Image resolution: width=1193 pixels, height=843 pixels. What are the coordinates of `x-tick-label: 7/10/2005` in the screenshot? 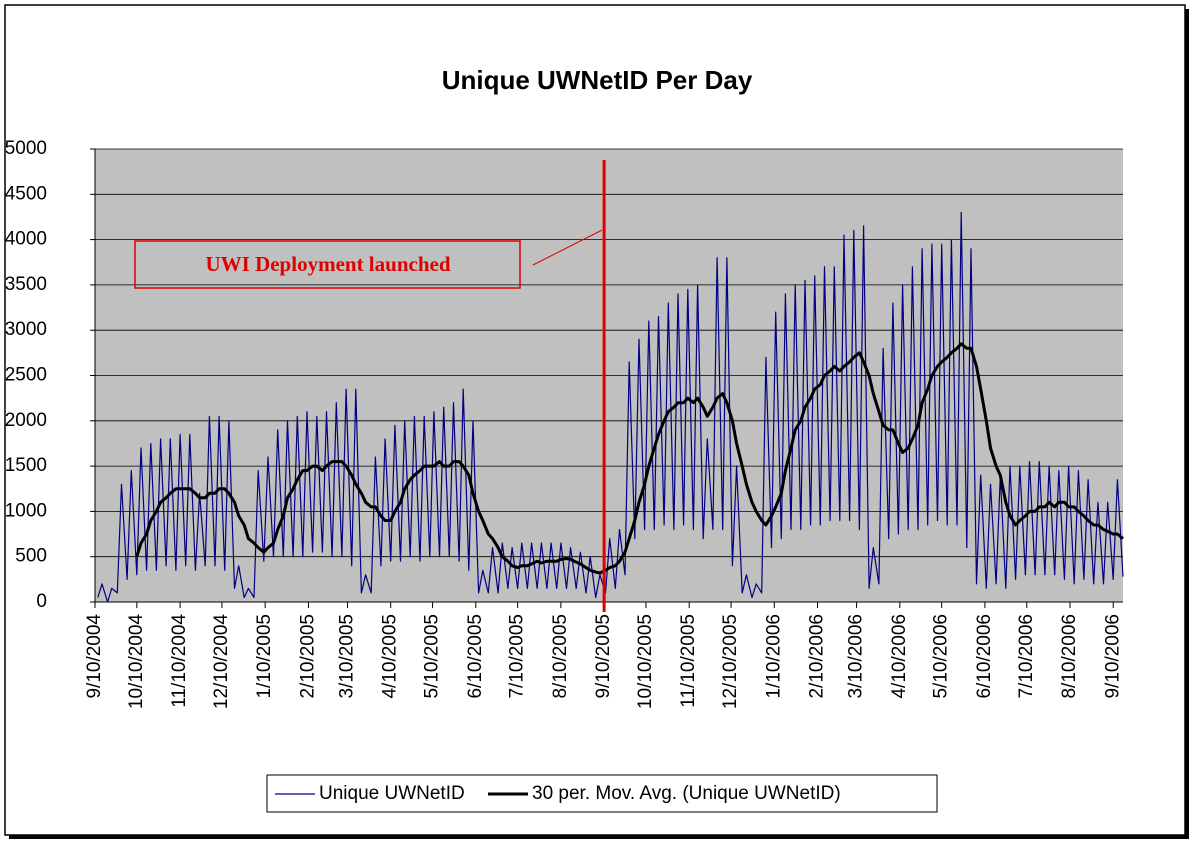 It's located at (517, 656).